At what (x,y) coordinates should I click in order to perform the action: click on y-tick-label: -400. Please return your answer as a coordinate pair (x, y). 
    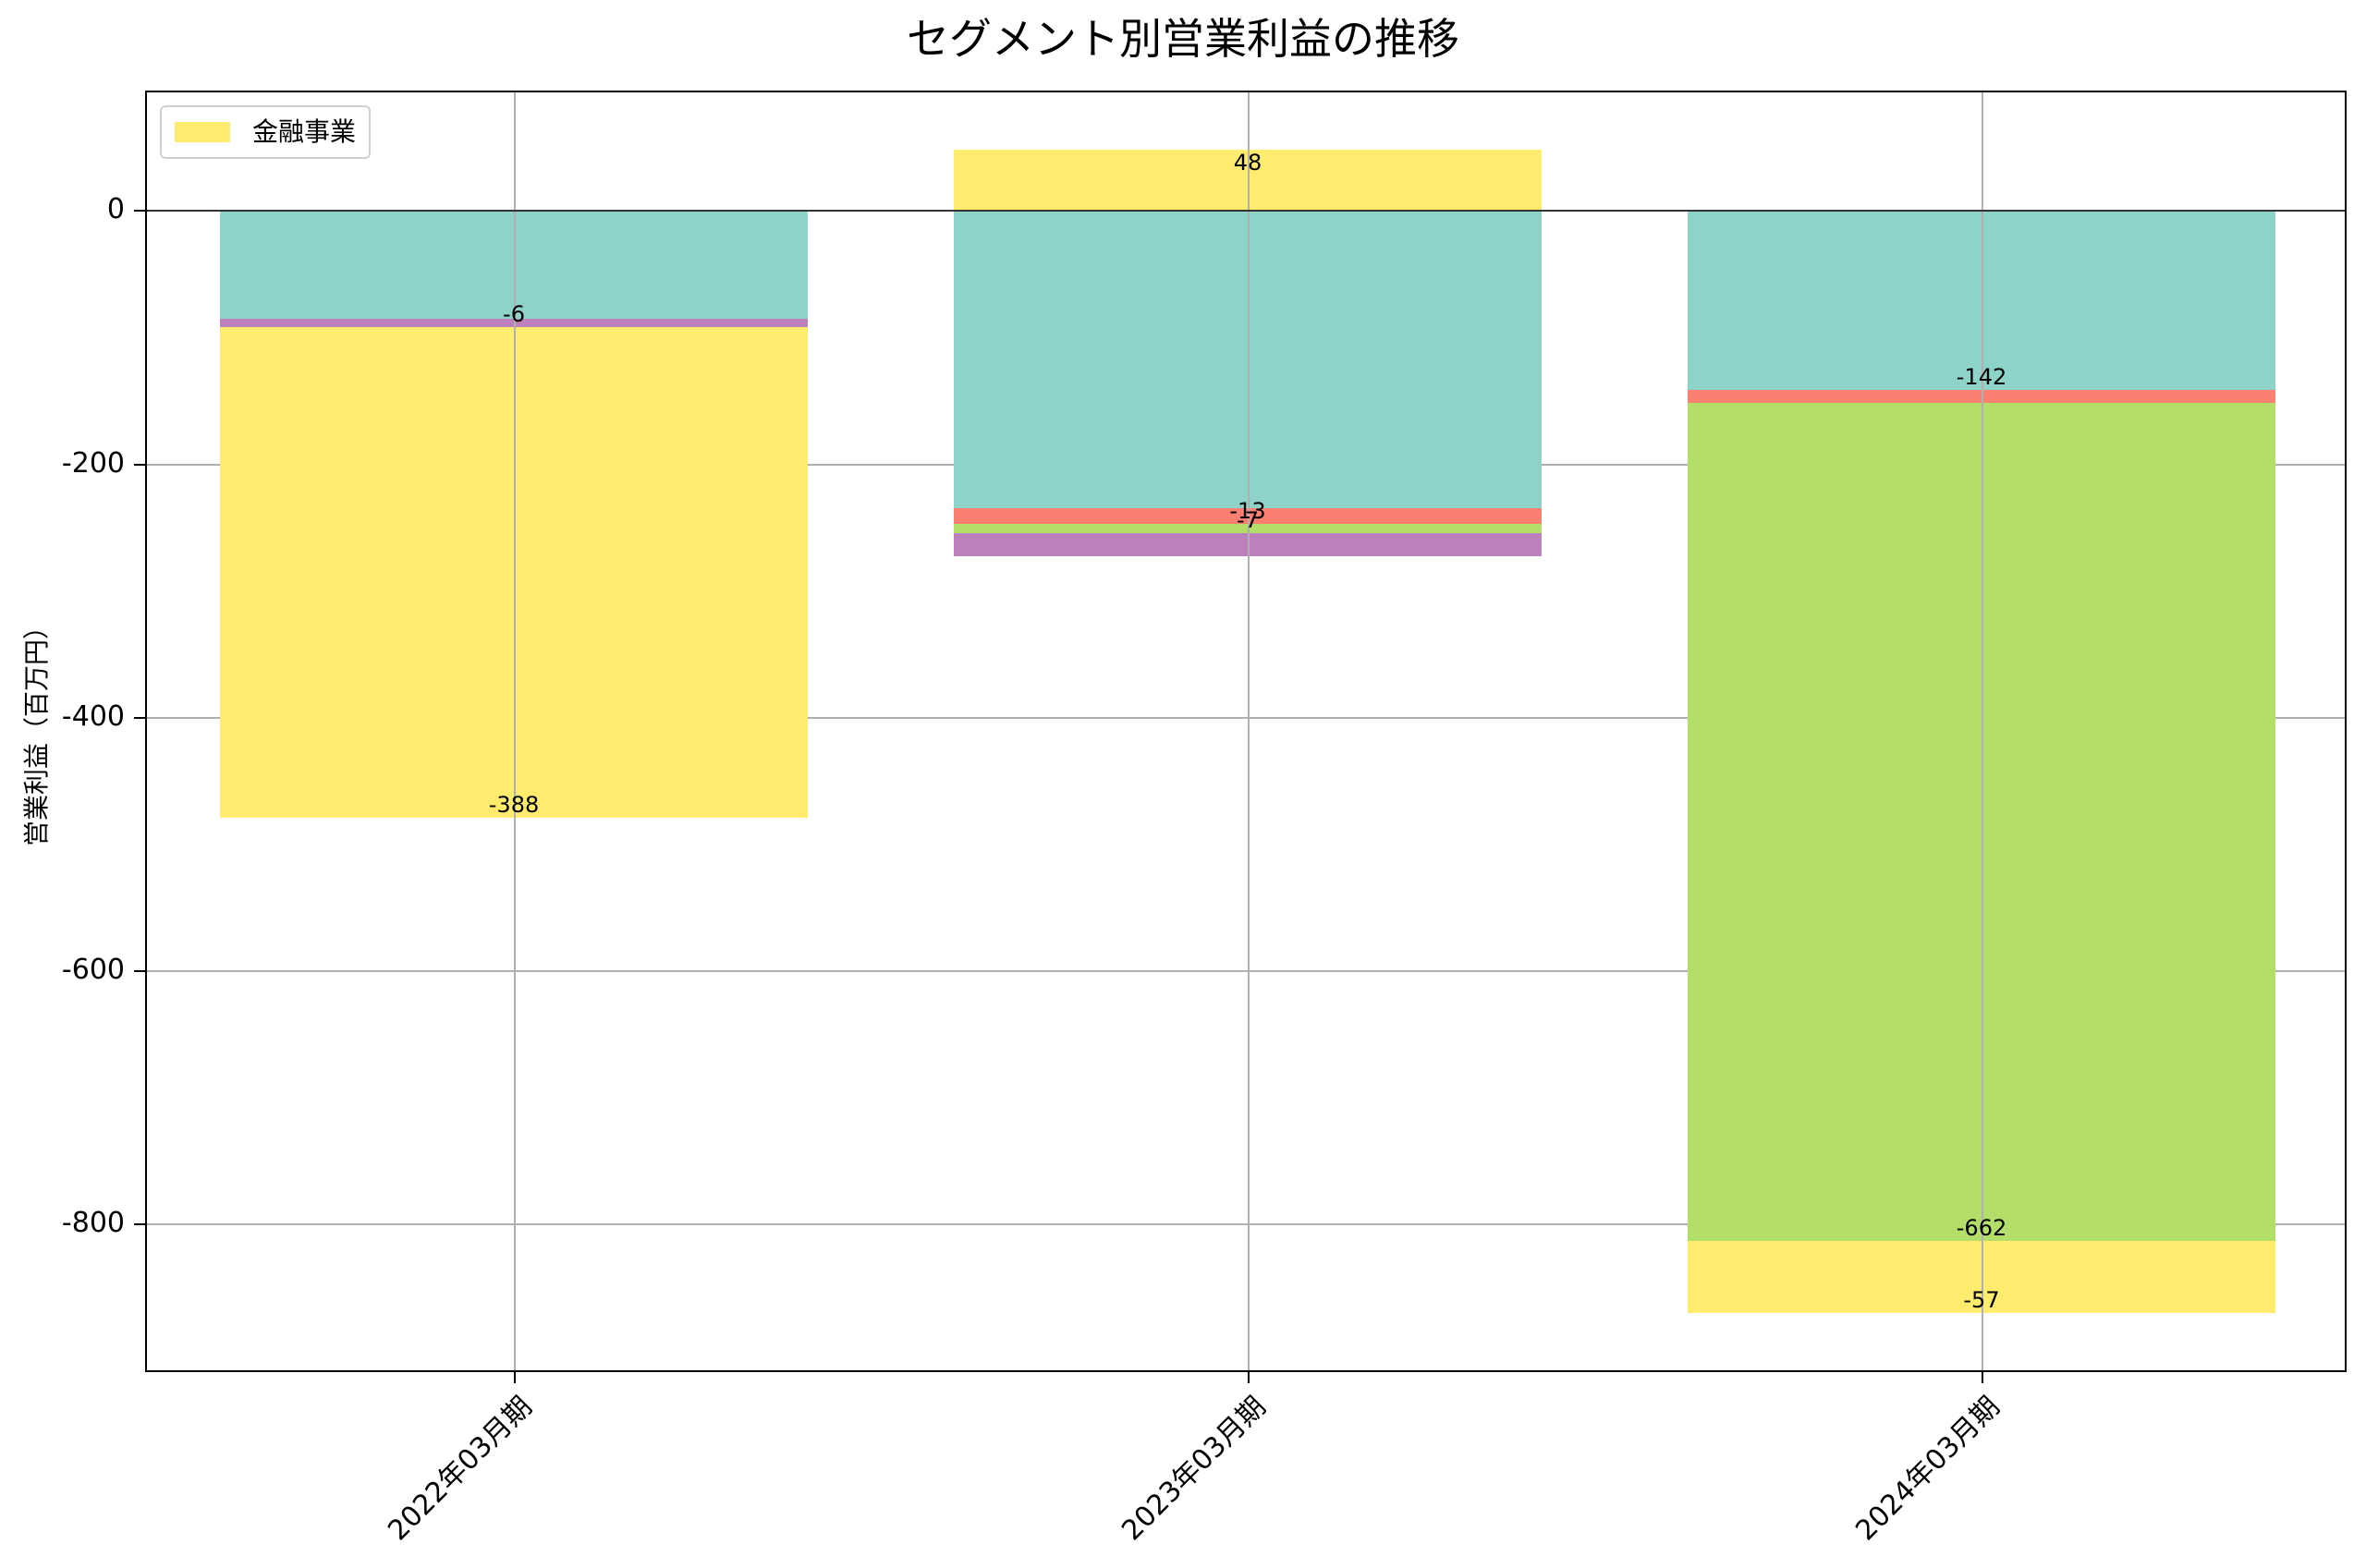
    Looking at the image, I should click on (93, 716).